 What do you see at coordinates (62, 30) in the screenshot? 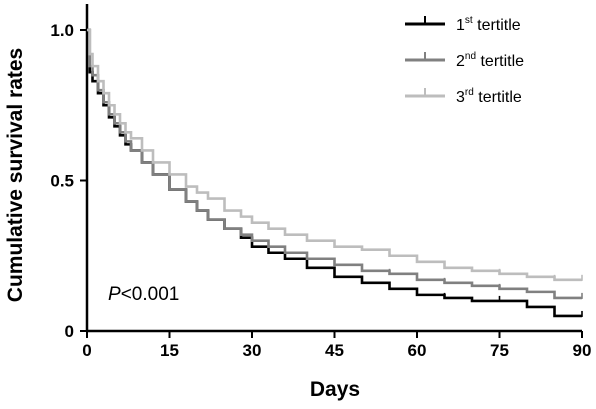
I see `y-tick-label: 1.0` at bounding box center [62, 30].